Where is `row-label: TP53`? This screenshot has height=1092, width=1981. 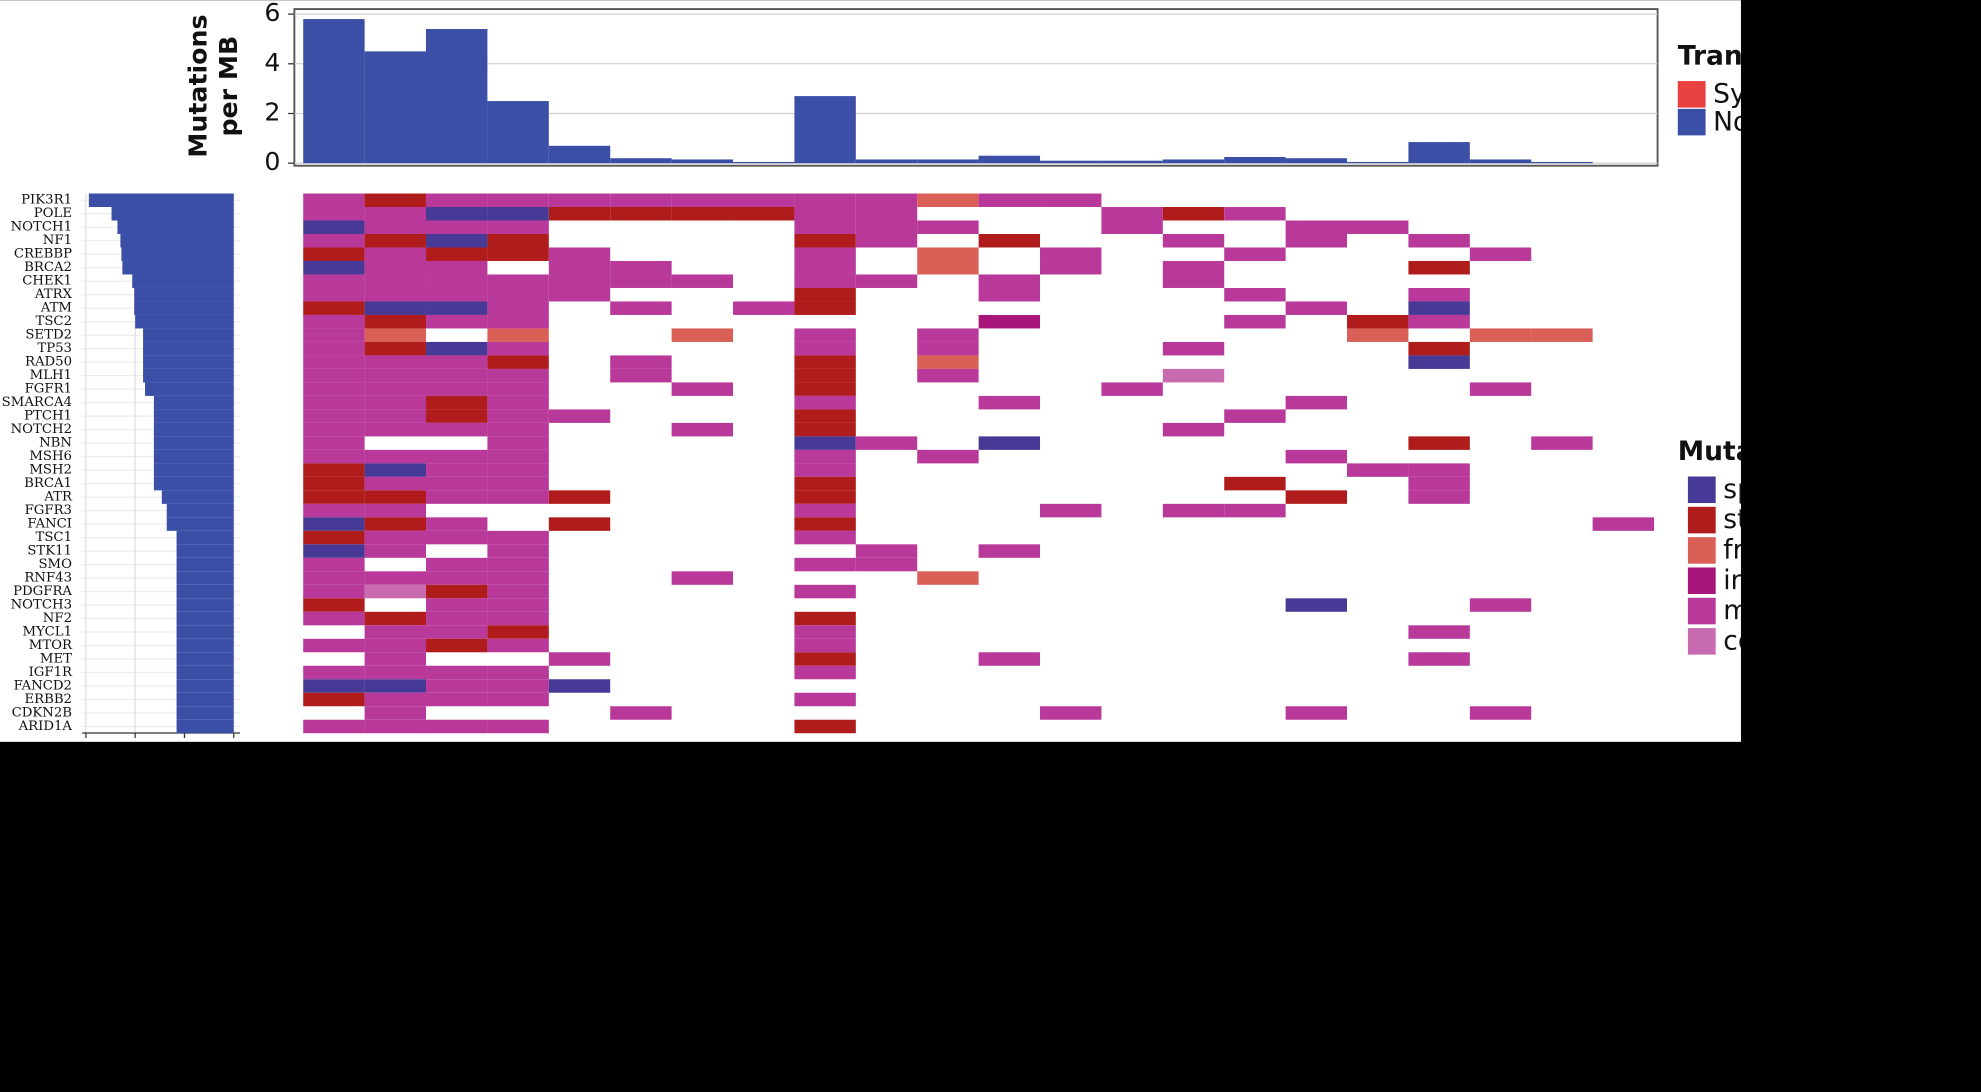 row-label: TP53 is located at coordinates (54, 348).